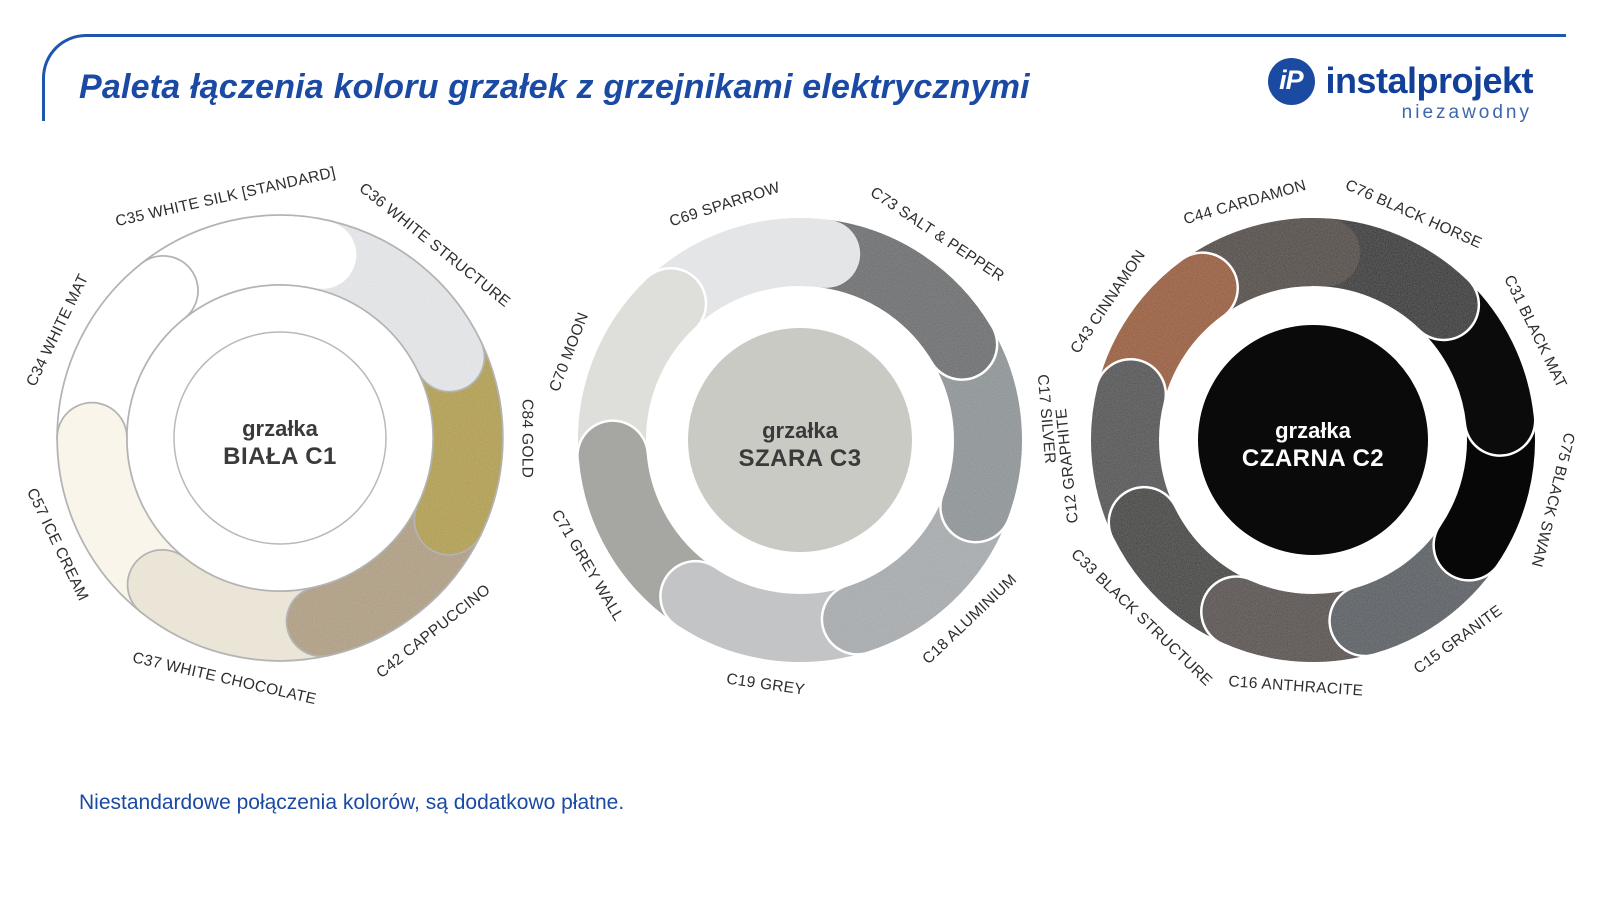 Image resolution: width=1600 pixels, height=900 pixels. Describe the element at coordinates (306, 252) in the screenshot. I see `segment-endcap-c35-white-silk-standard` at that location.